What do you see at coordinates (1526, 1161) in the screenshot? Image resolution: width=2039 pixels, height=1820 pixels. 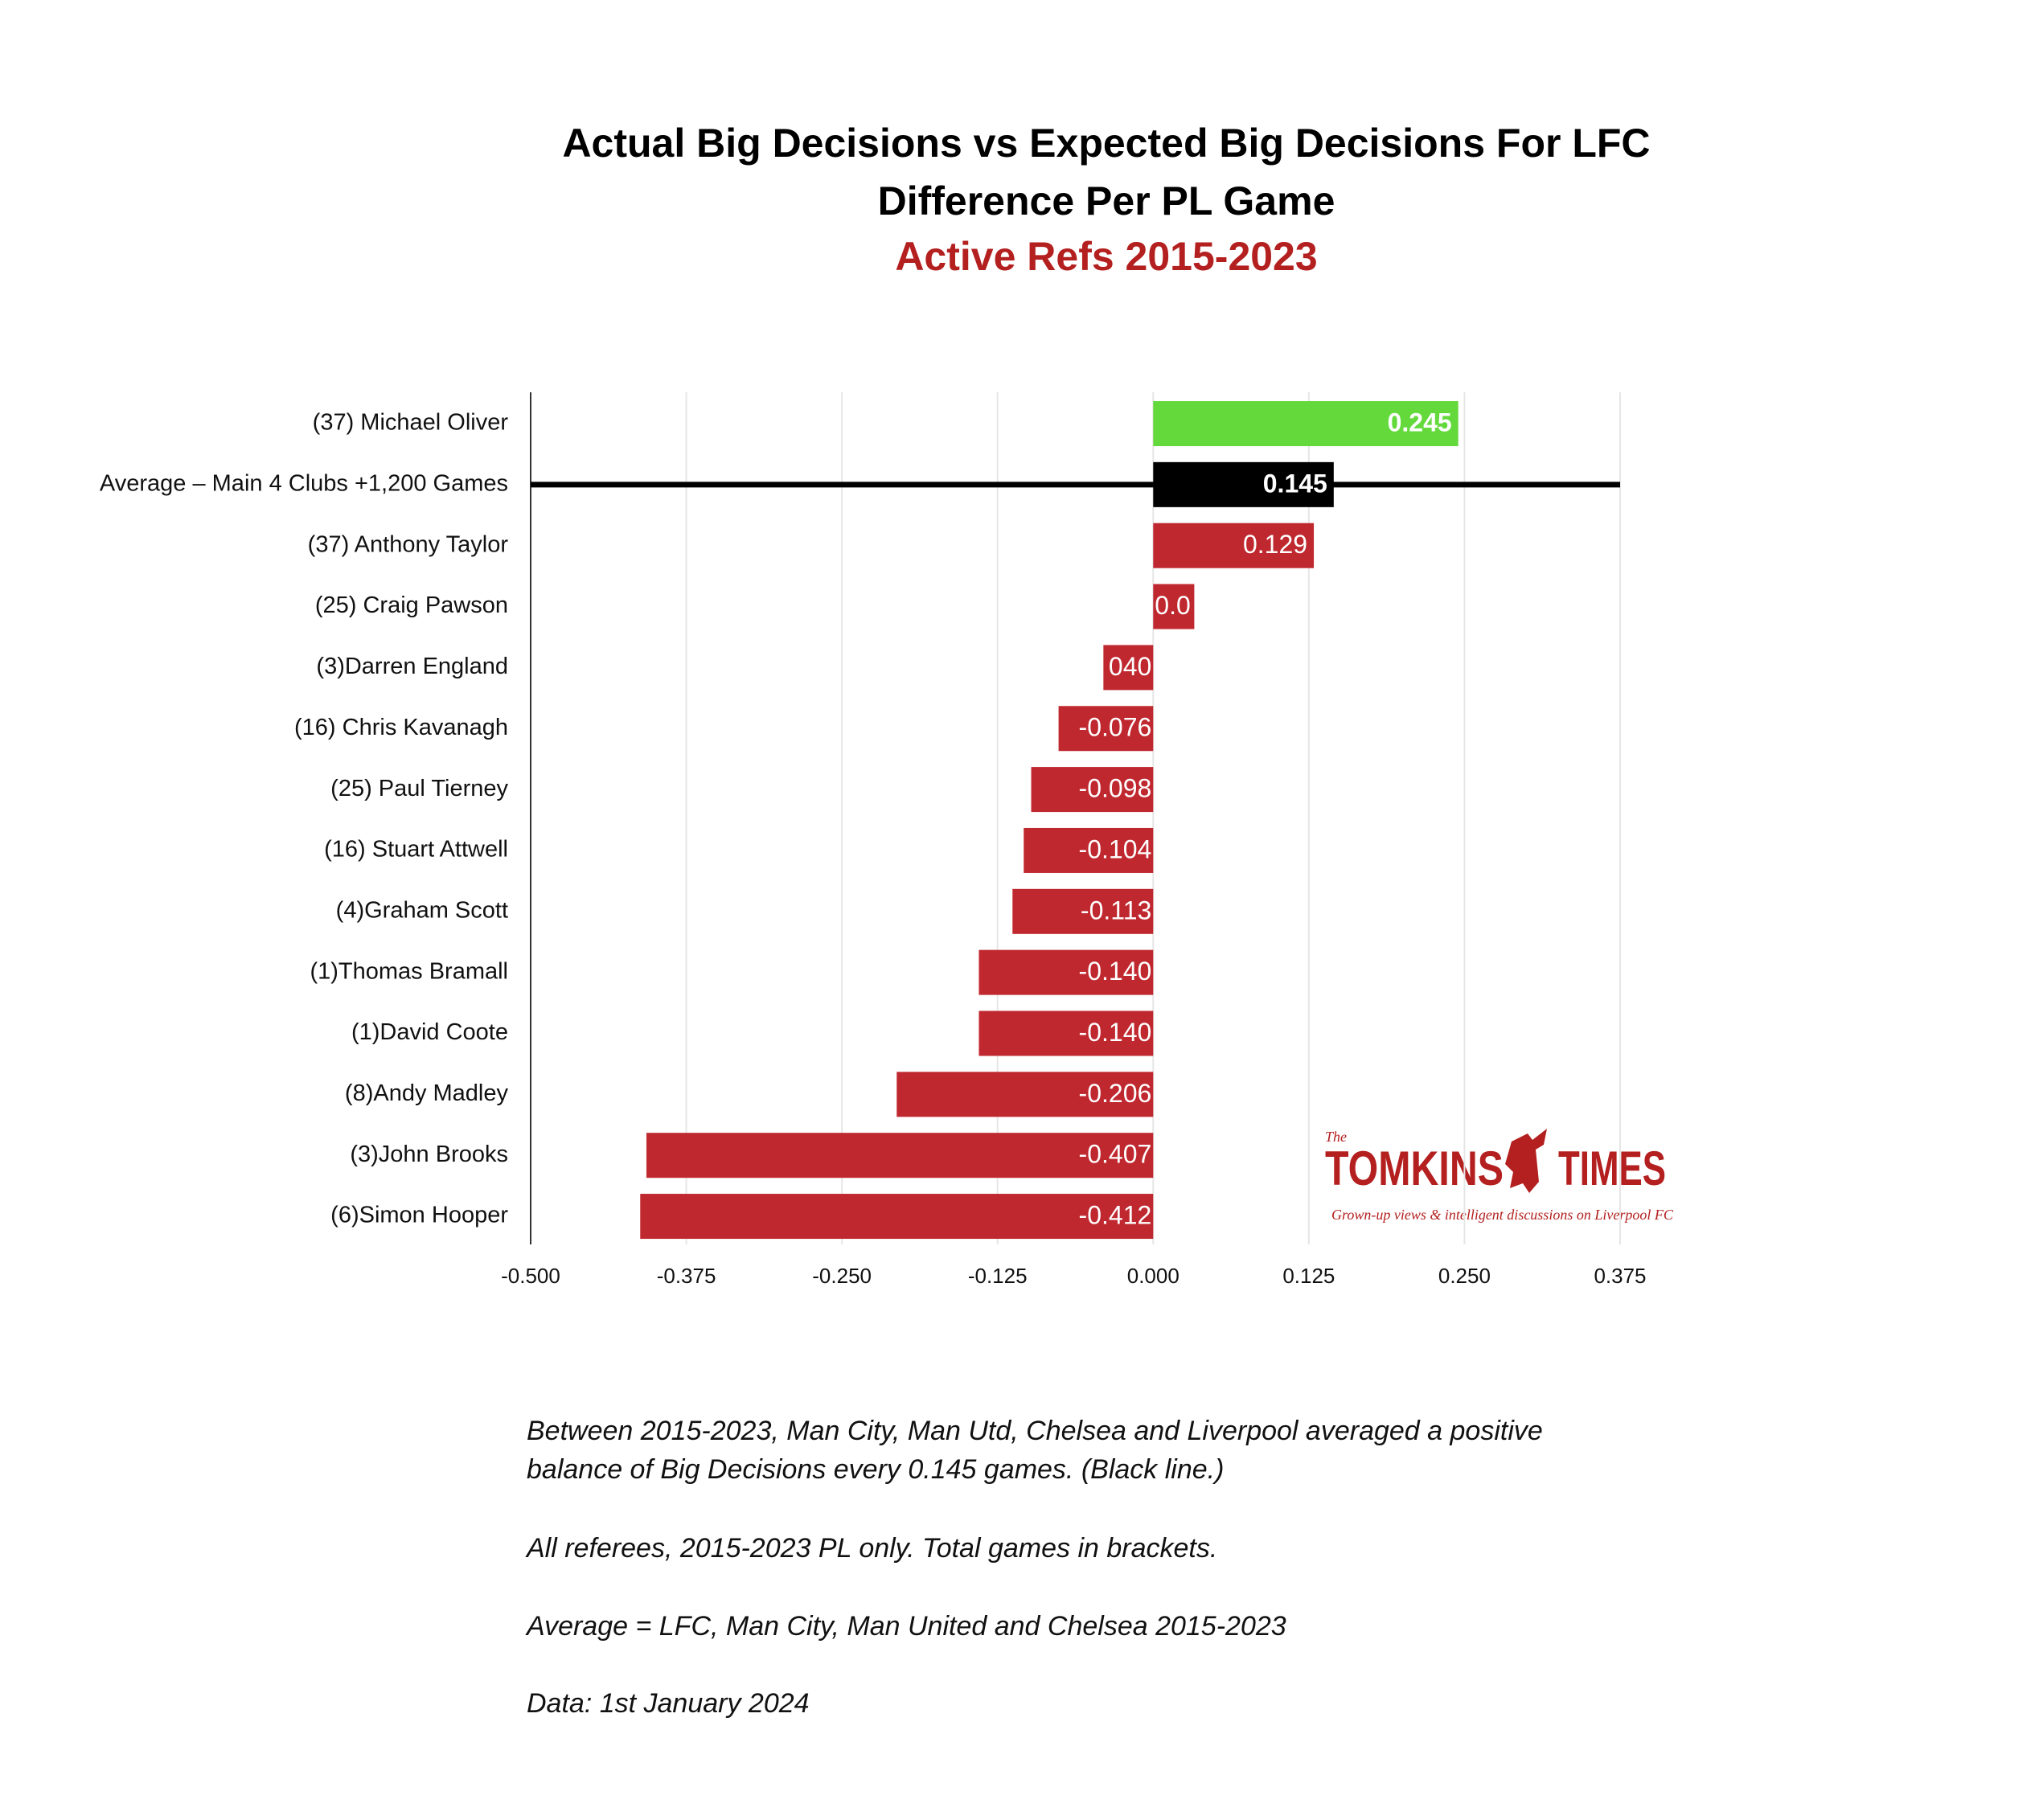 I see `logo-bird` at bounding box center [1526, 1161].